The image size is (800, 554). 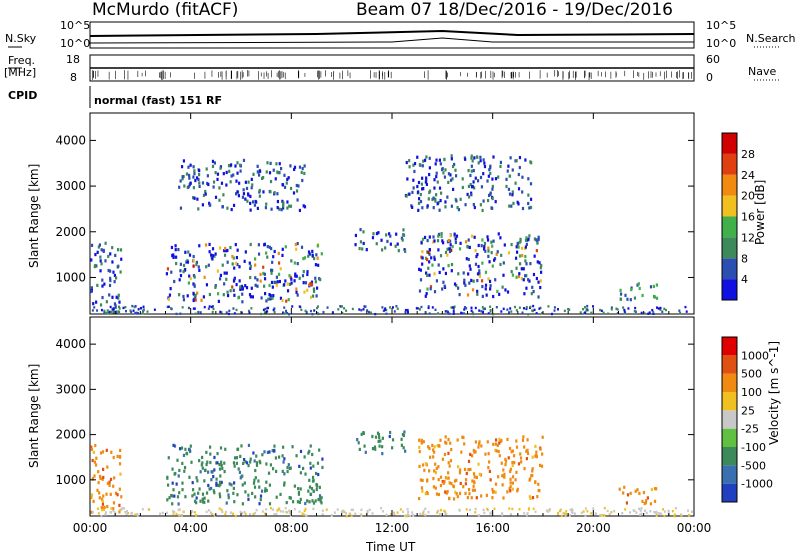 What do you see at coordinates (709, 77) in the screenshot?
I see `nave-tick-bottom: 0` at bounding box center [709, 77].